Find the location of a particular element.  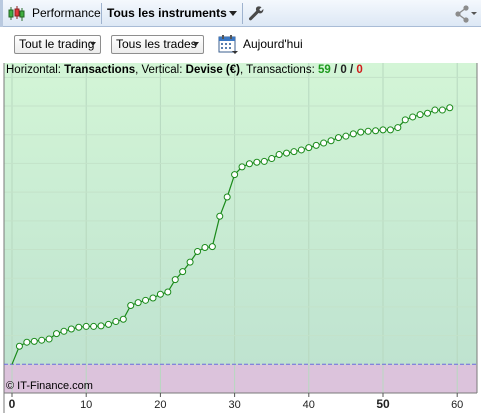

x-tick-label: 10 is located at coordinates (86, 405).